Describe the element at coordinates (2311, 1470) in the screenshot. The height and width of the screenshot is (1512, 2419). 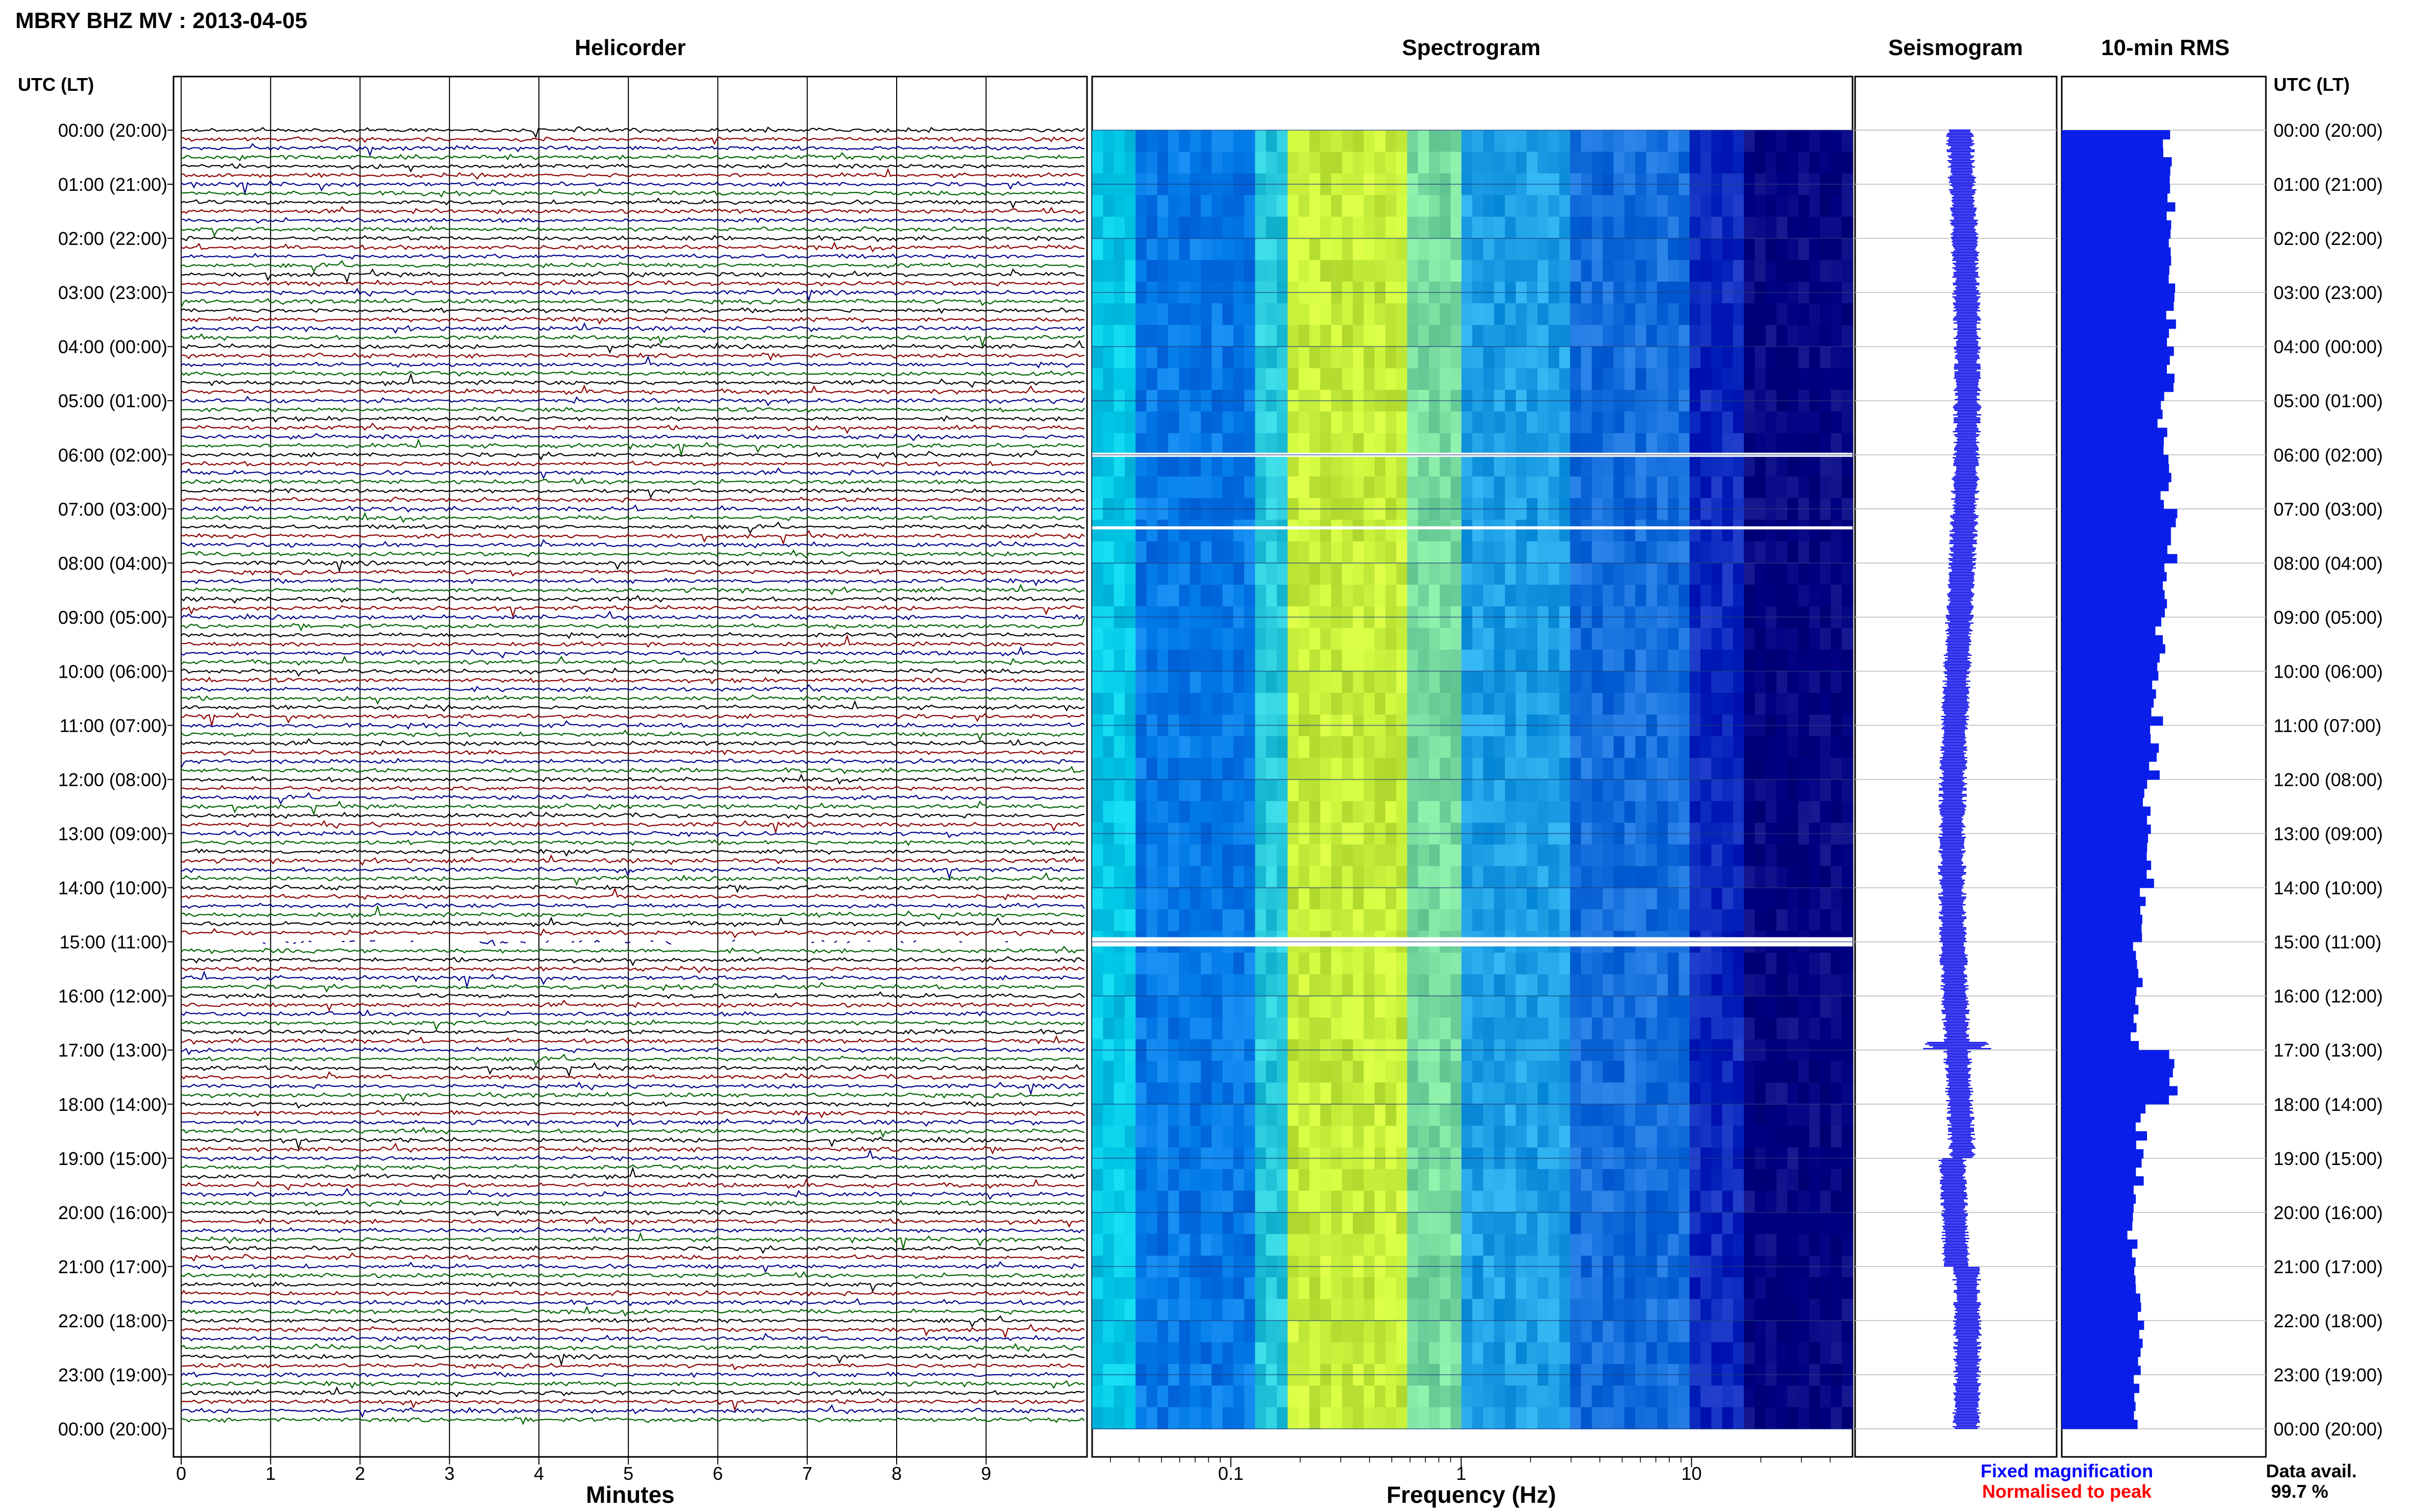
I see `data-avail-label: Data avail.` at that location.